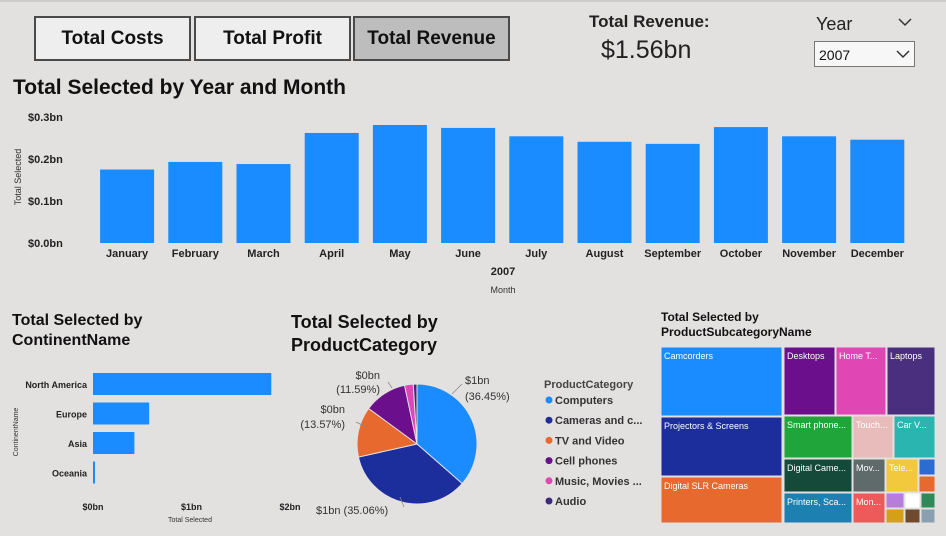 The height and width of the screenshot is (536, 946). What do you see at coordinates (196, 254) in the screenshot?
I see `month-label: February` at bounding box center [196, 254].